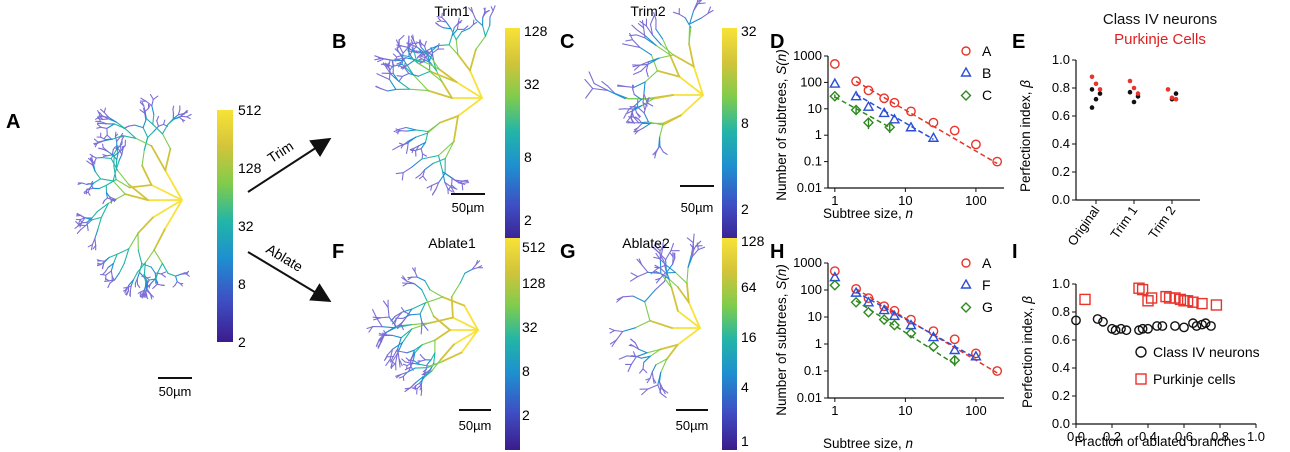 The image size is (1290, 452). I want to click on colorbar-f-tick: 8, so click(526, 371).